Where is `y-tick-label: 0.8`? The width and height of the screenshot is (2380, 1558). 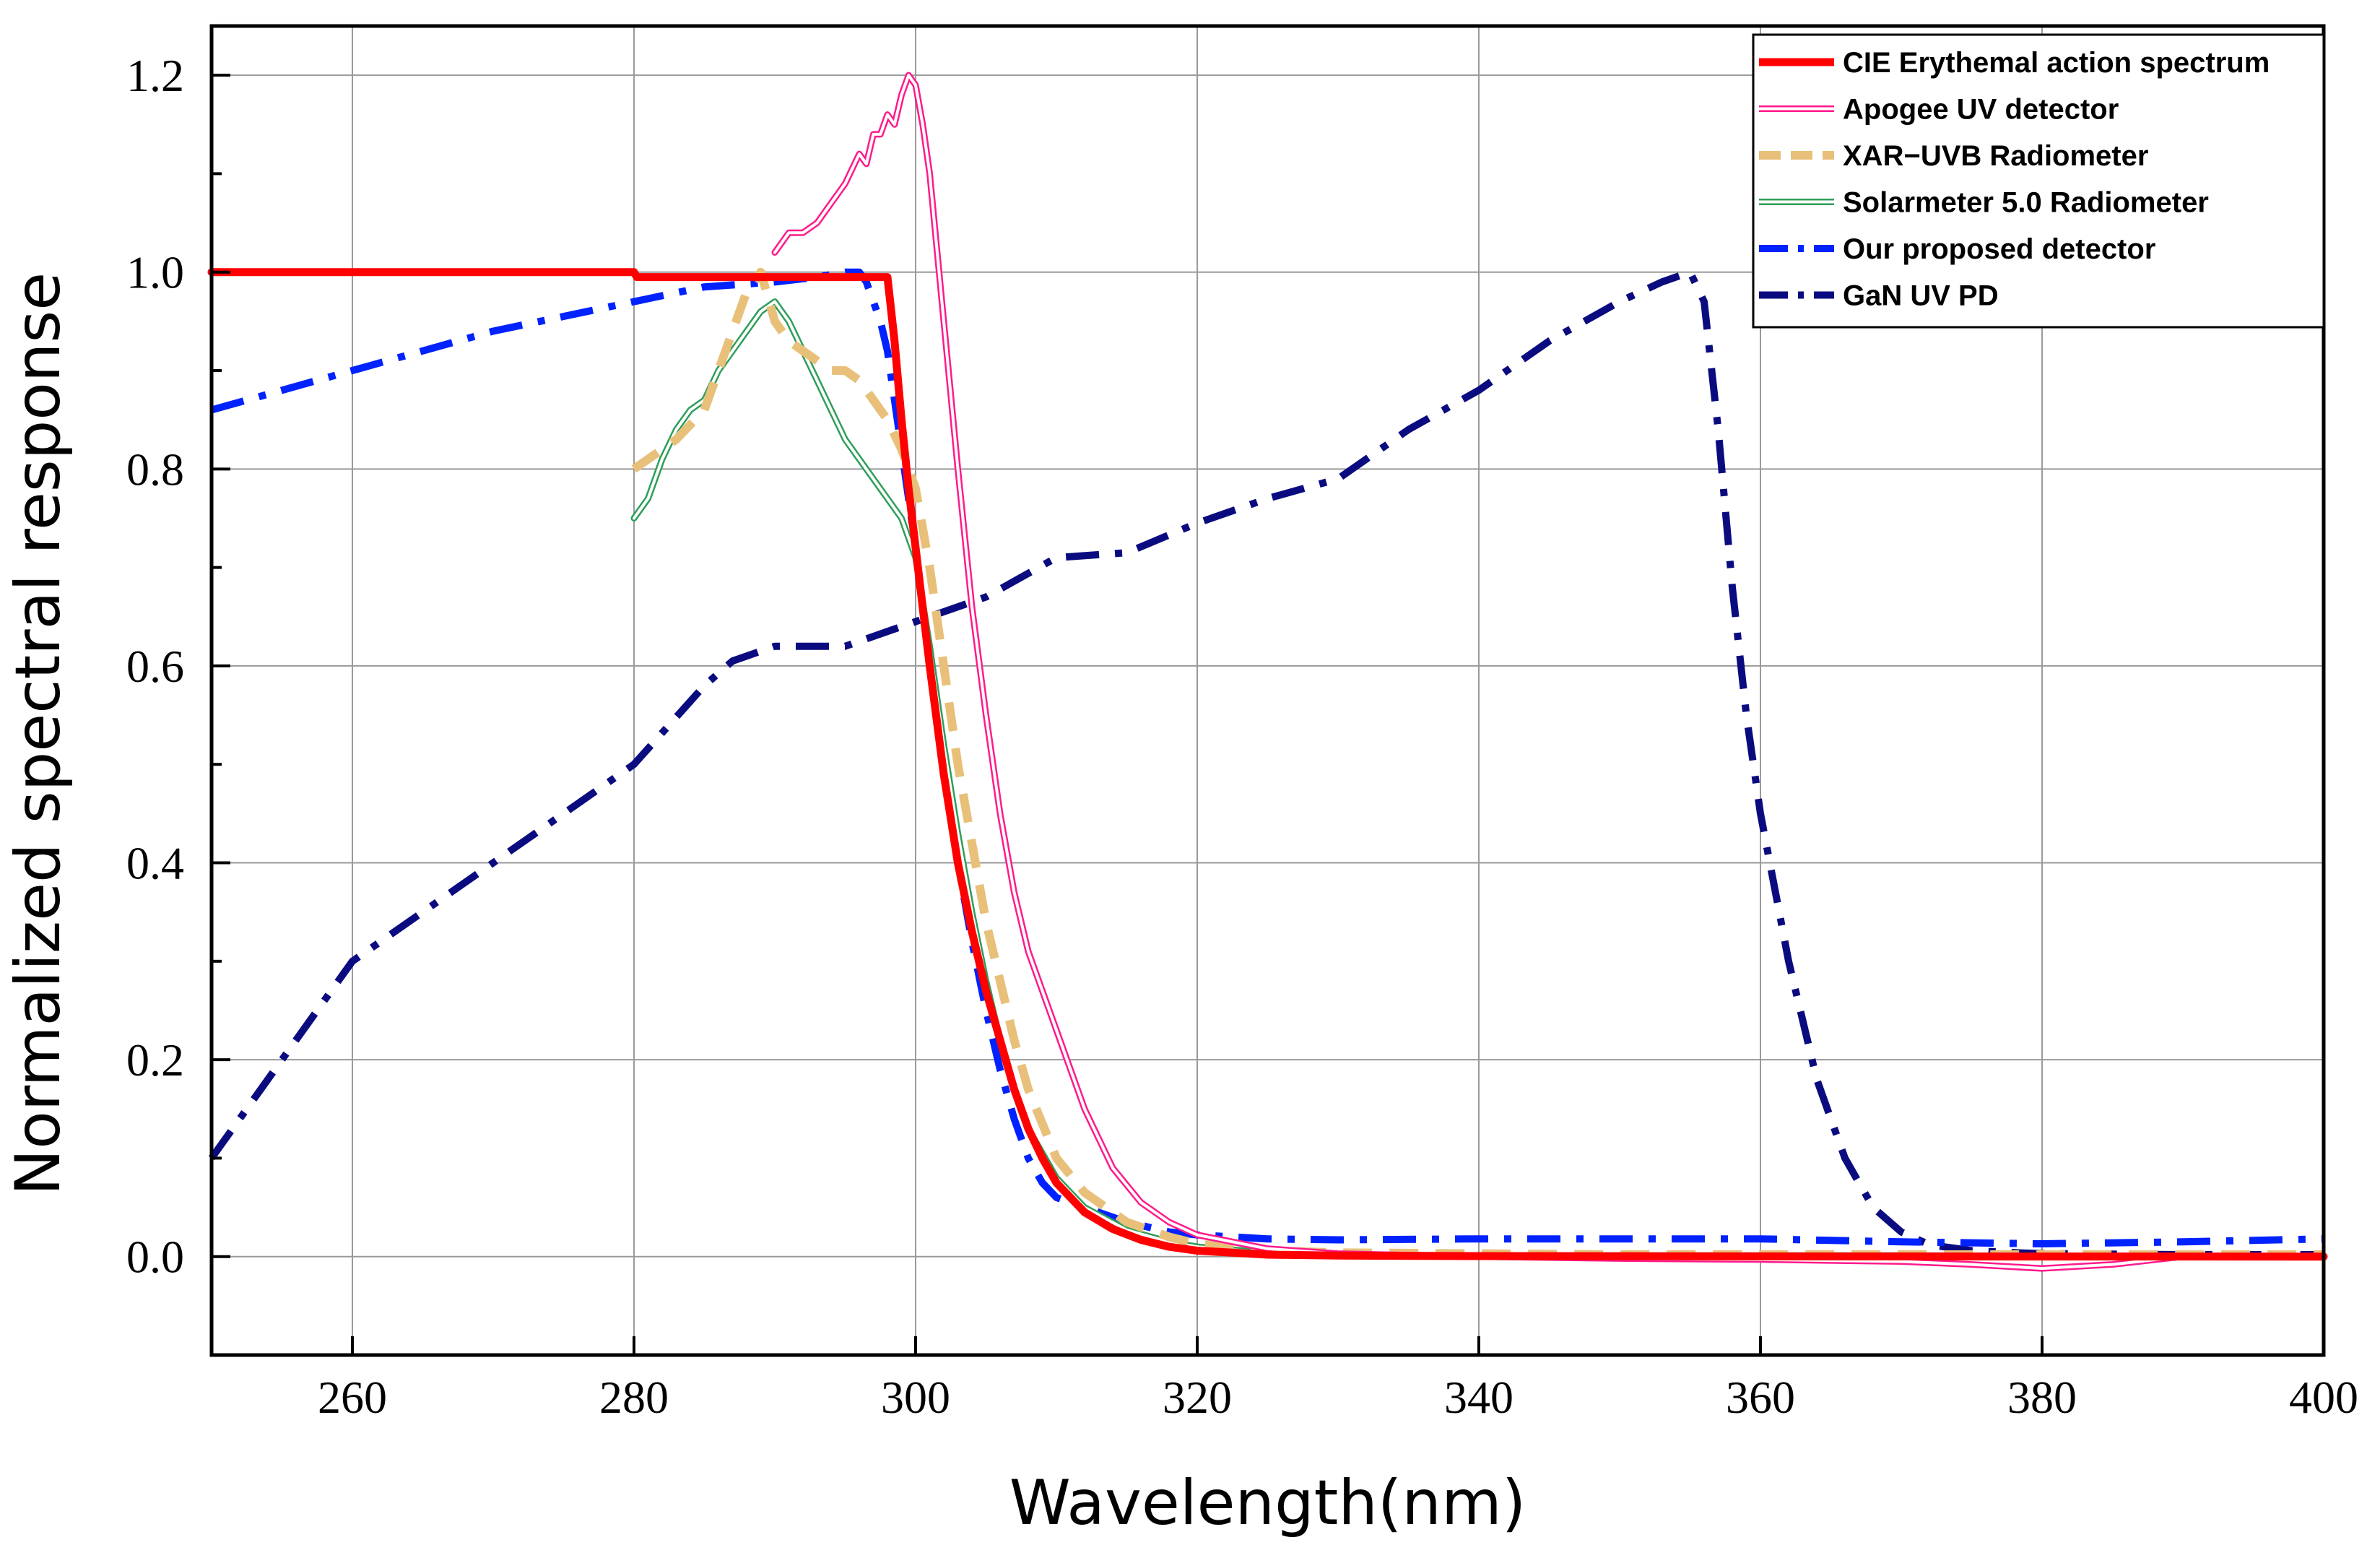 y-tick-label: 0.8 is located at coordinates (155, 469).